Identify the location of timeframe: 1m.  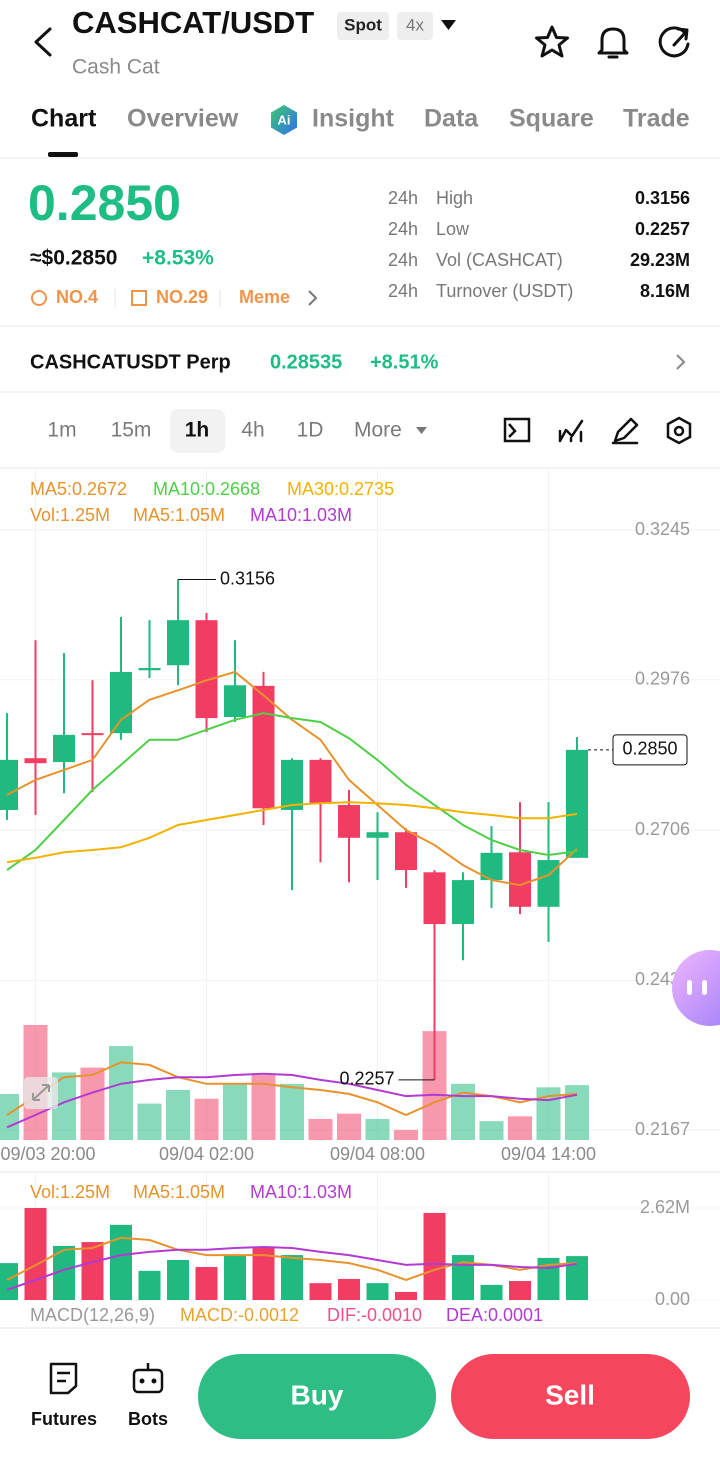
(61, 430).